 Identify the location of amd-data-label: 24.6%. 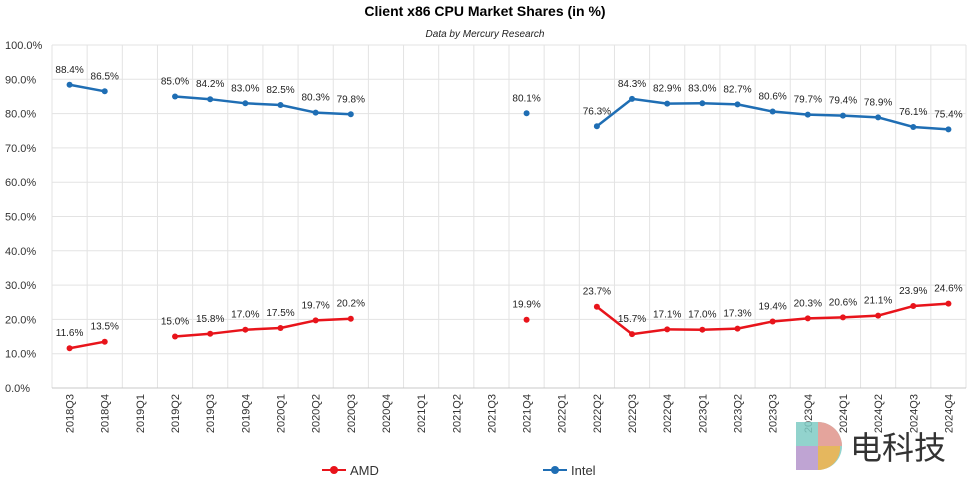
(948, 289).